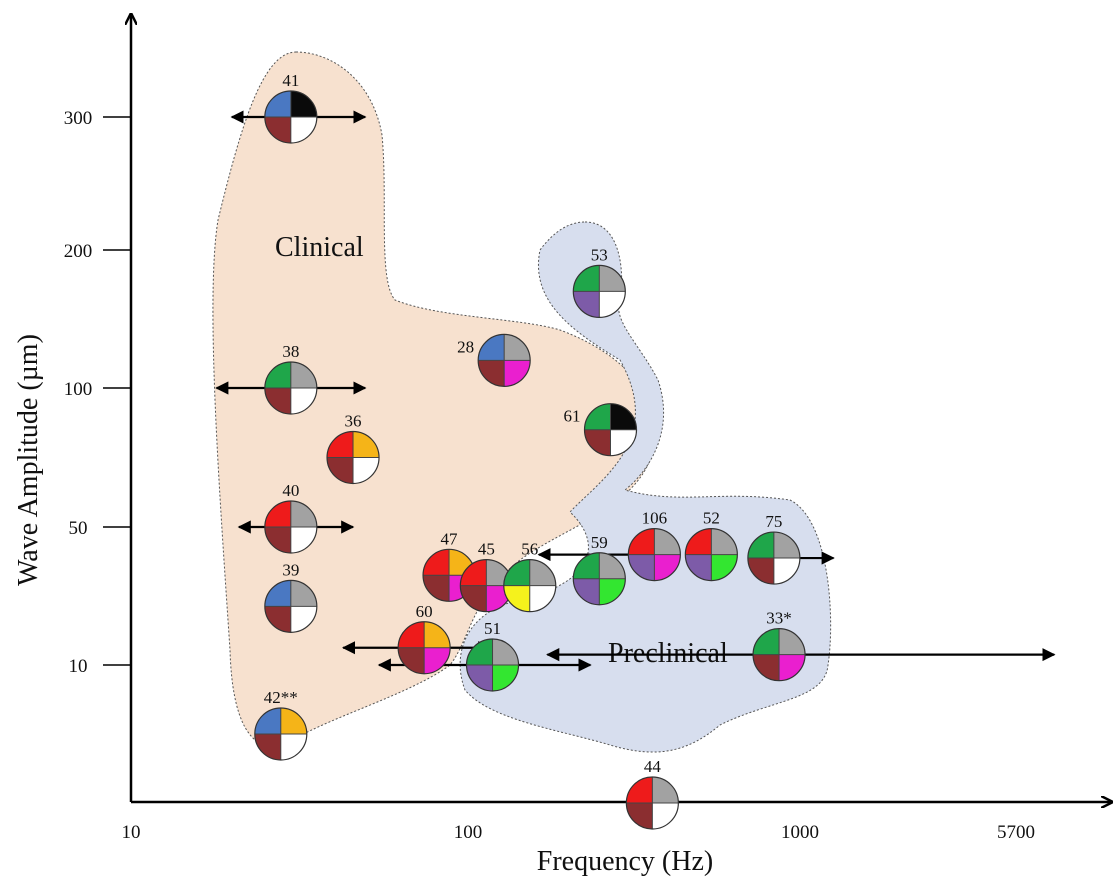  What do you see at coordinates (353, 421) in the screenshot?
I see `point-label: 36` at bounding box center [353, 421].